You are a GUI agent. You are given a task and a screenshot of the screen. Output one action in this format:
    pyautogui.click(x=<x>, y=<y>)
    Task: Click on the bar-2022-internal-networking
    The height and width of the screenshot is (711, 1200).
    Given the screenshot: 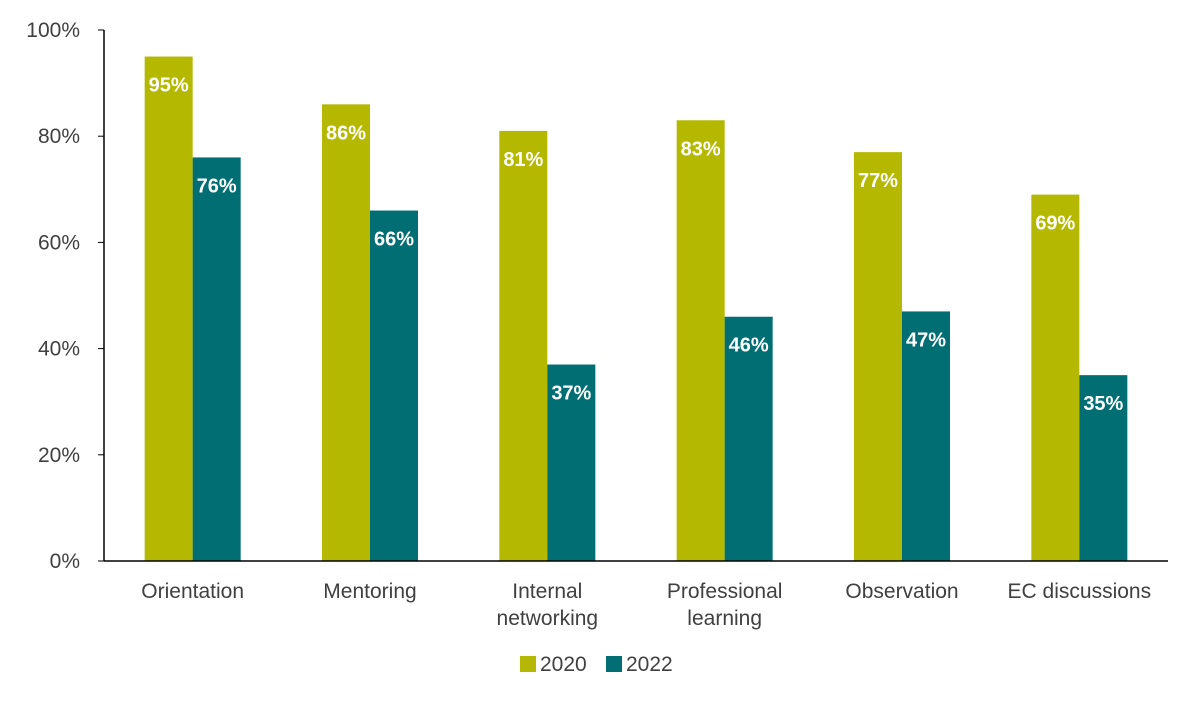 What is the action you would take?
    pyautogui.click(x=571, y=462)
    